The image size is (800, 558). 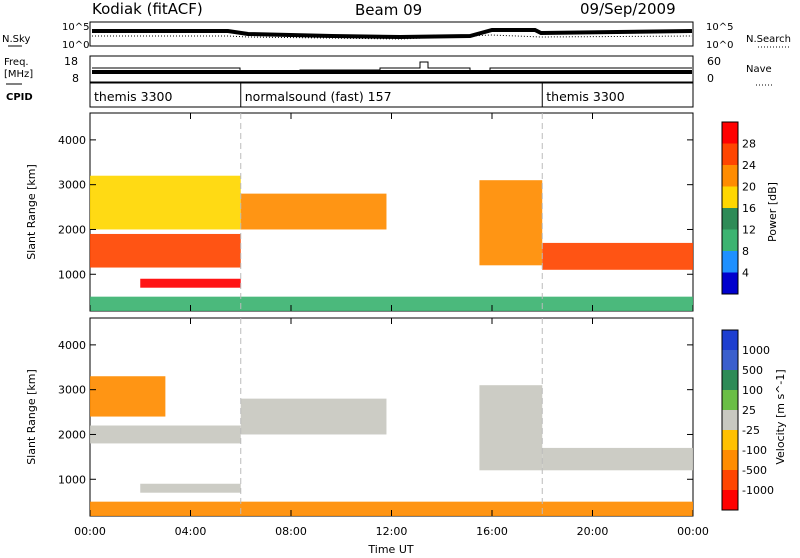 I want to click on freq-unit-label: [MHz], so click(x=18, y=74).